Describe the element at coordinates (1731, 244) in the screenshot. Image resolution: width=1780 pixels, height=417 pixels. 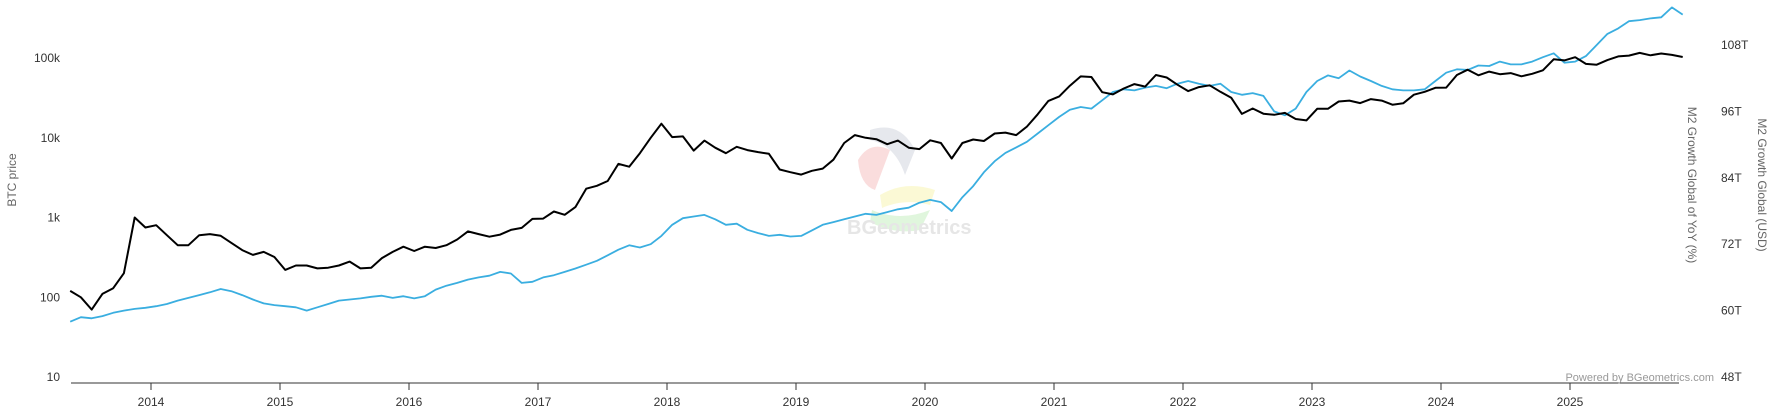
I see `y-right-tick-label: 72T` at that location.